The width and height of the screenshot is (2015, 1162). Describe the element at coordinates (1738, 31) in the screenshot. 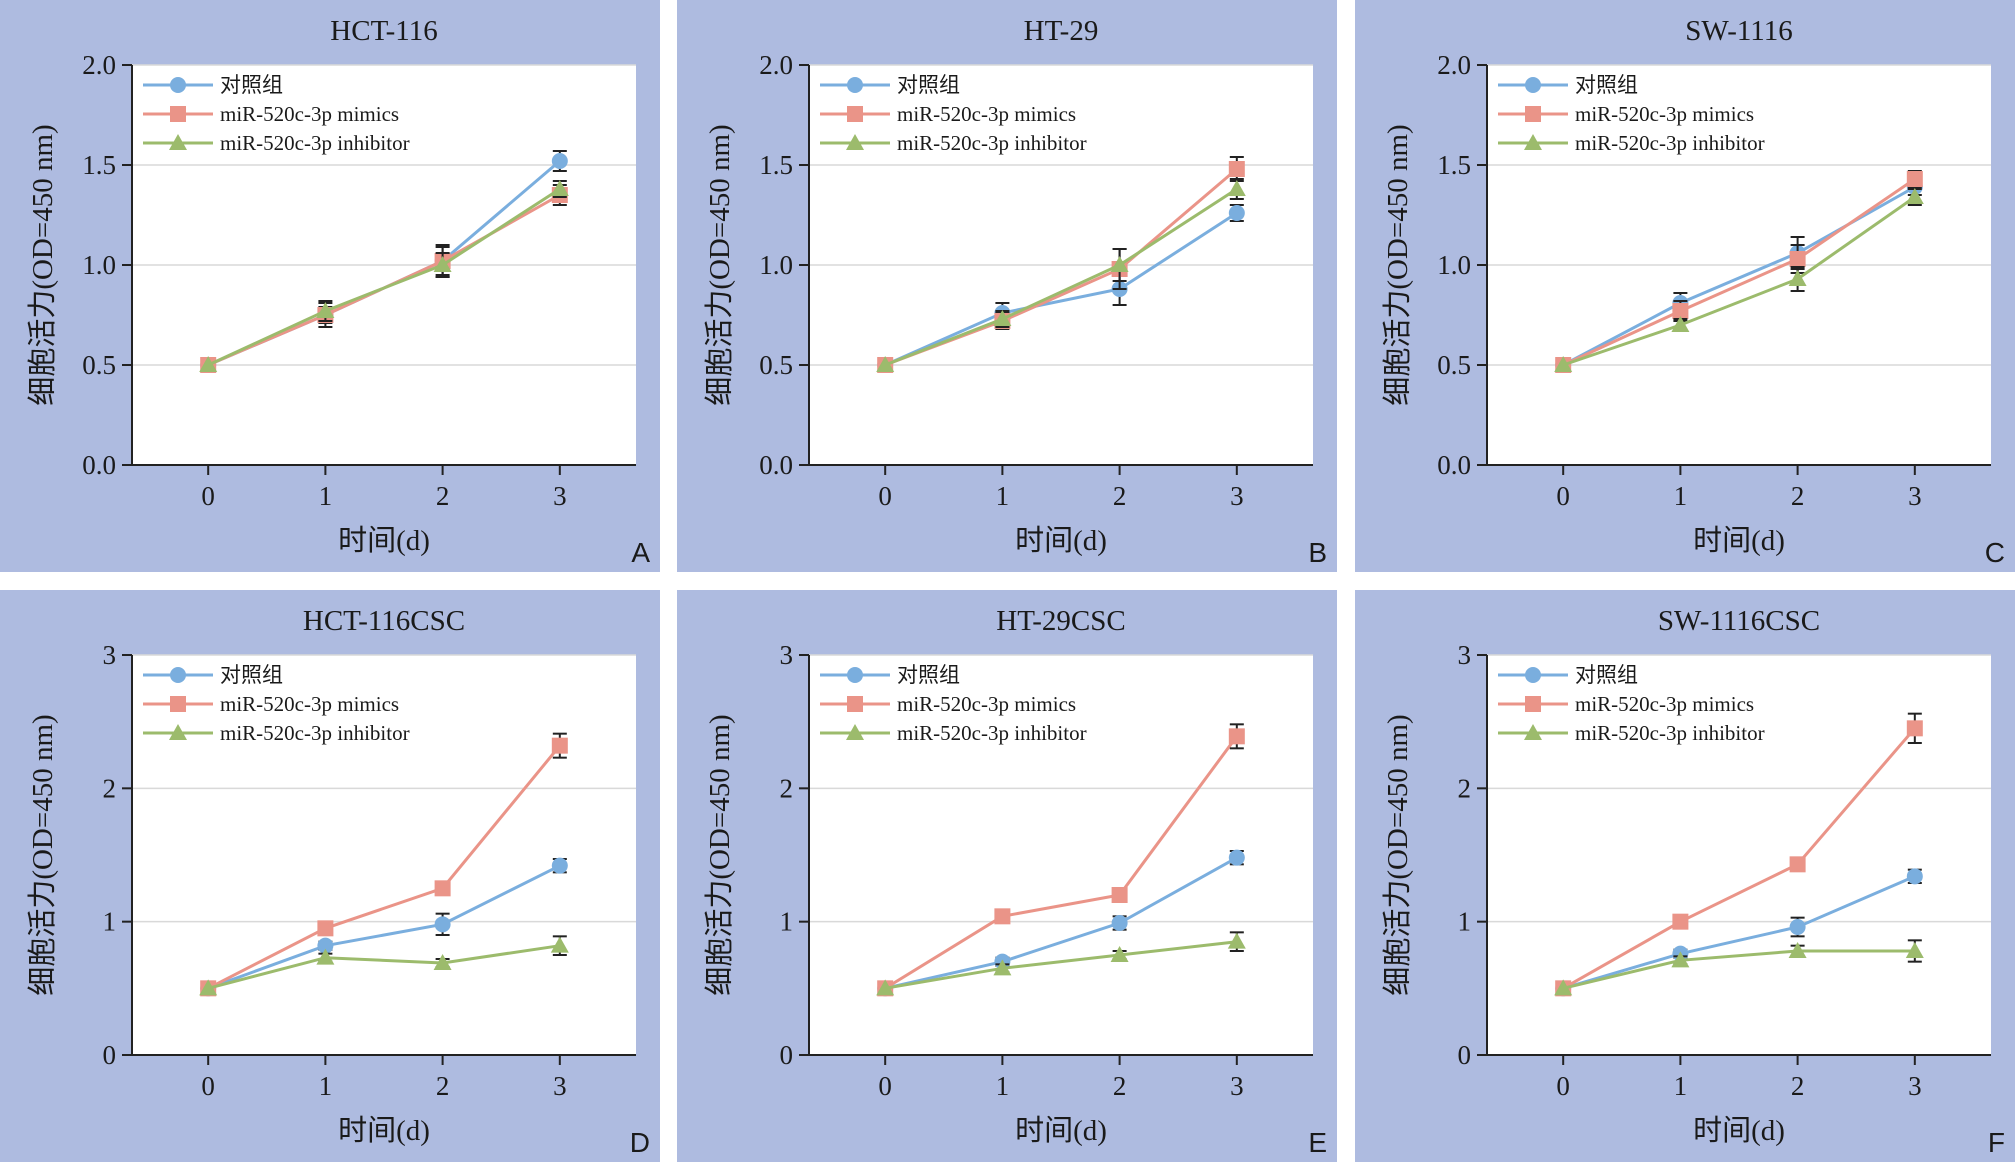

I see `panel-title: SW-1116` at that location.